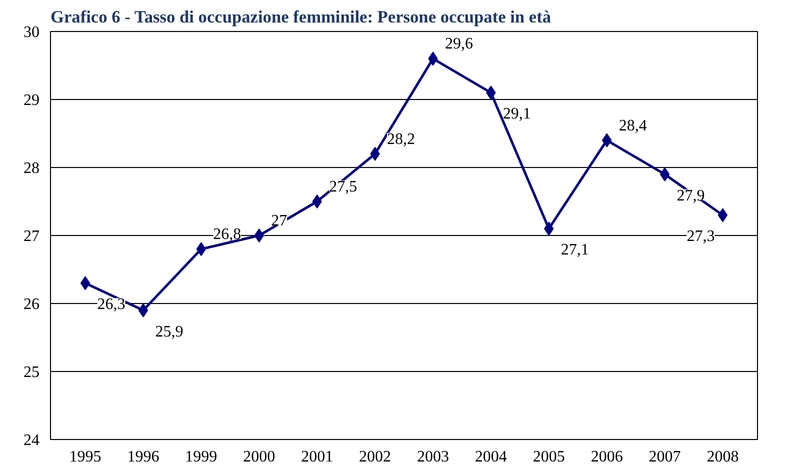 This screenshot has height=464, width=787. Describe the element at coordinates (375, 456) in the screenshot. I see `x-tick-label: 2002` at that location.